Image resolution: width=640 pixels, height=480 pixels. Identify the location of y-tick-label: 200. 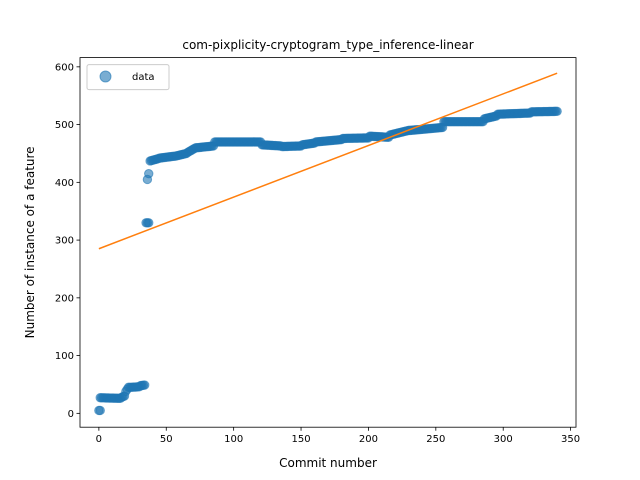
(64, 298).